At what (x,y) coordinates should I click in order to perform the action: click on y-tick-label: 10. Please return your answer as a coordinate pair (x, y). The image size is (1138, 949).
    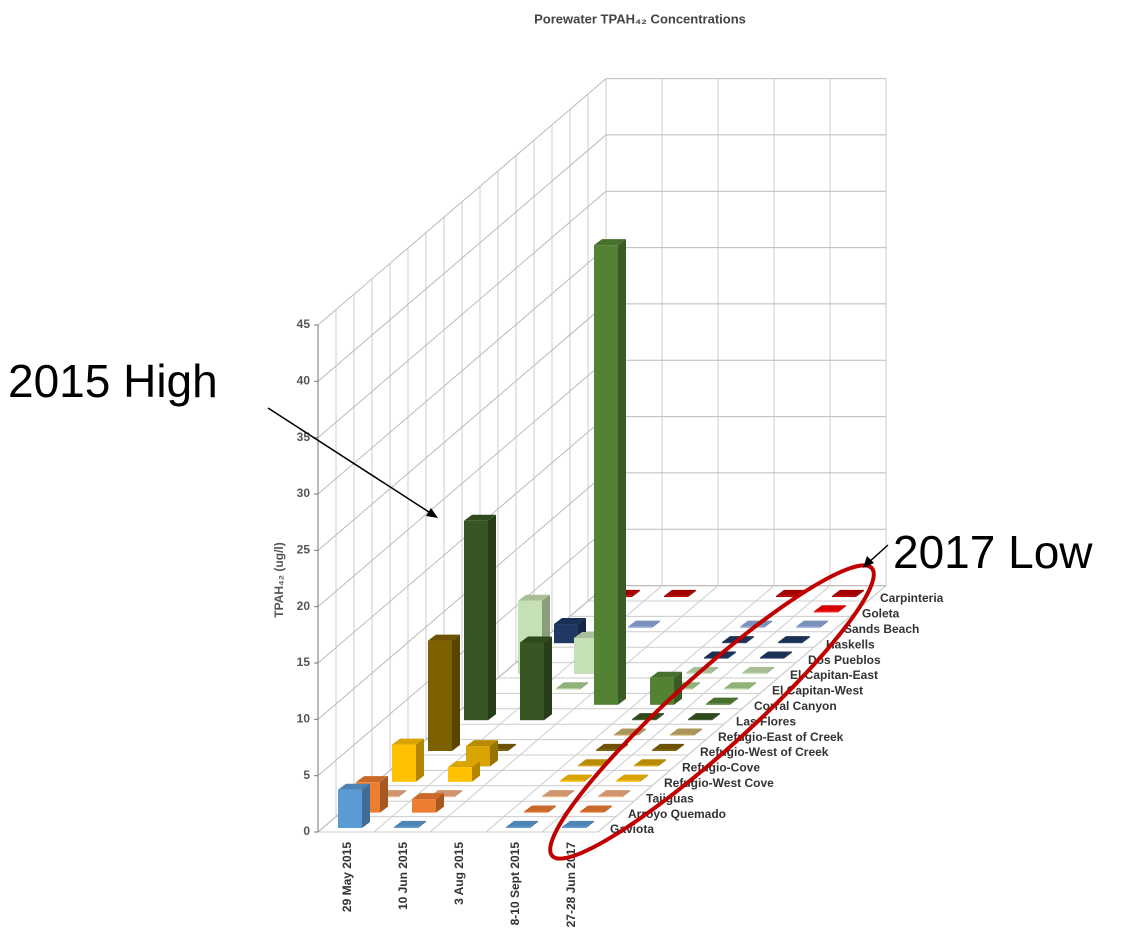
    Looking at the image, I should click on (304, 719).